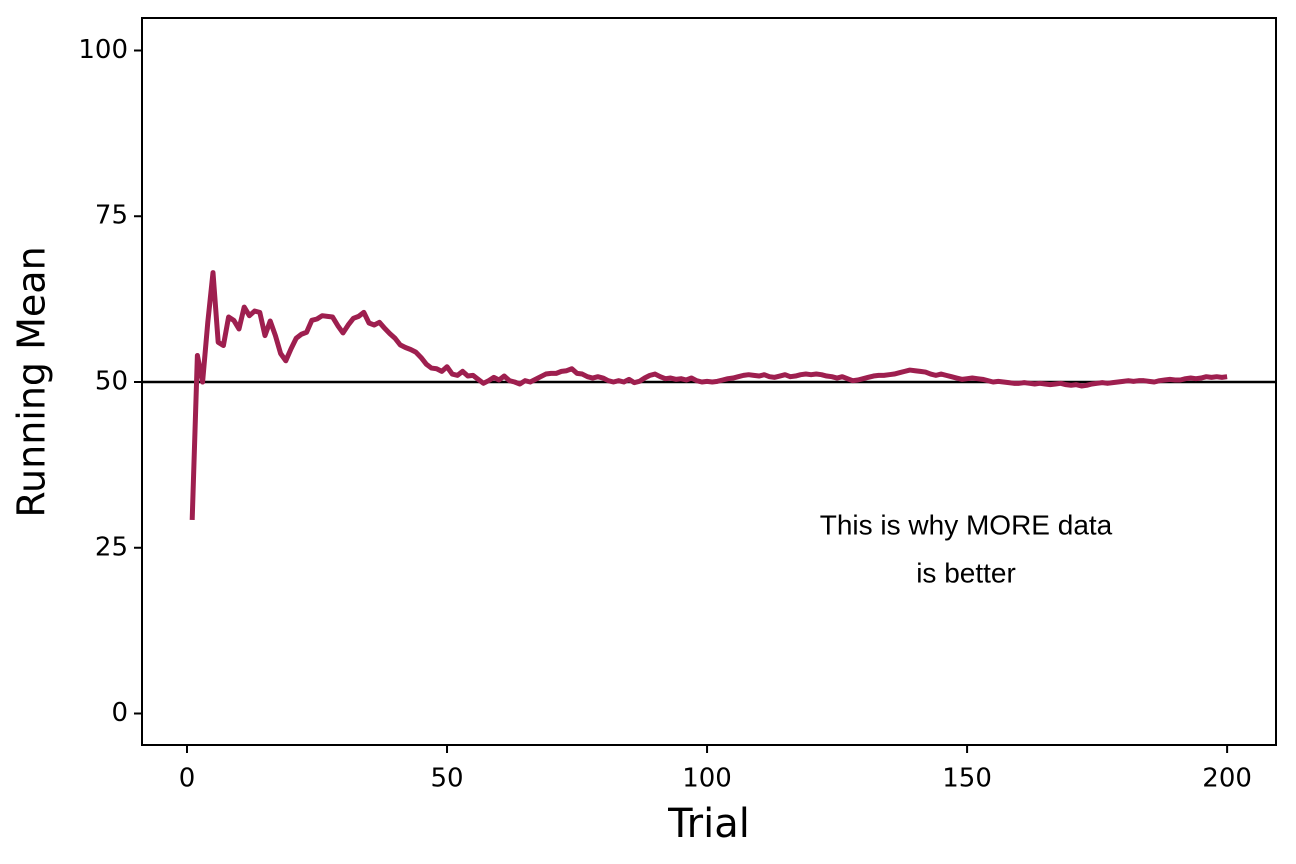 The width and height of the screenshot is (1296, 864). What do you see at coordinates (708, 824) in the screenshot?
I see `x-axis-label: Trial` at bounding box center [708, 824].